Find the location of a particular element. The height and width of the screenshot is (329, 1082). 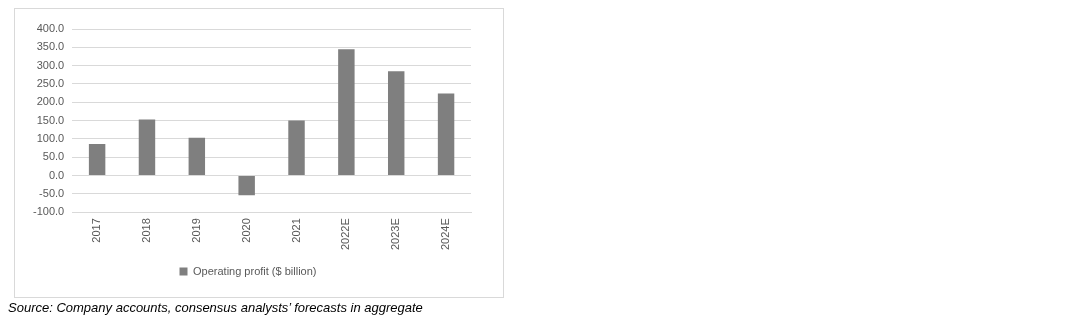

y-tick-label: 150.0 is located at coordinates (50, 119).